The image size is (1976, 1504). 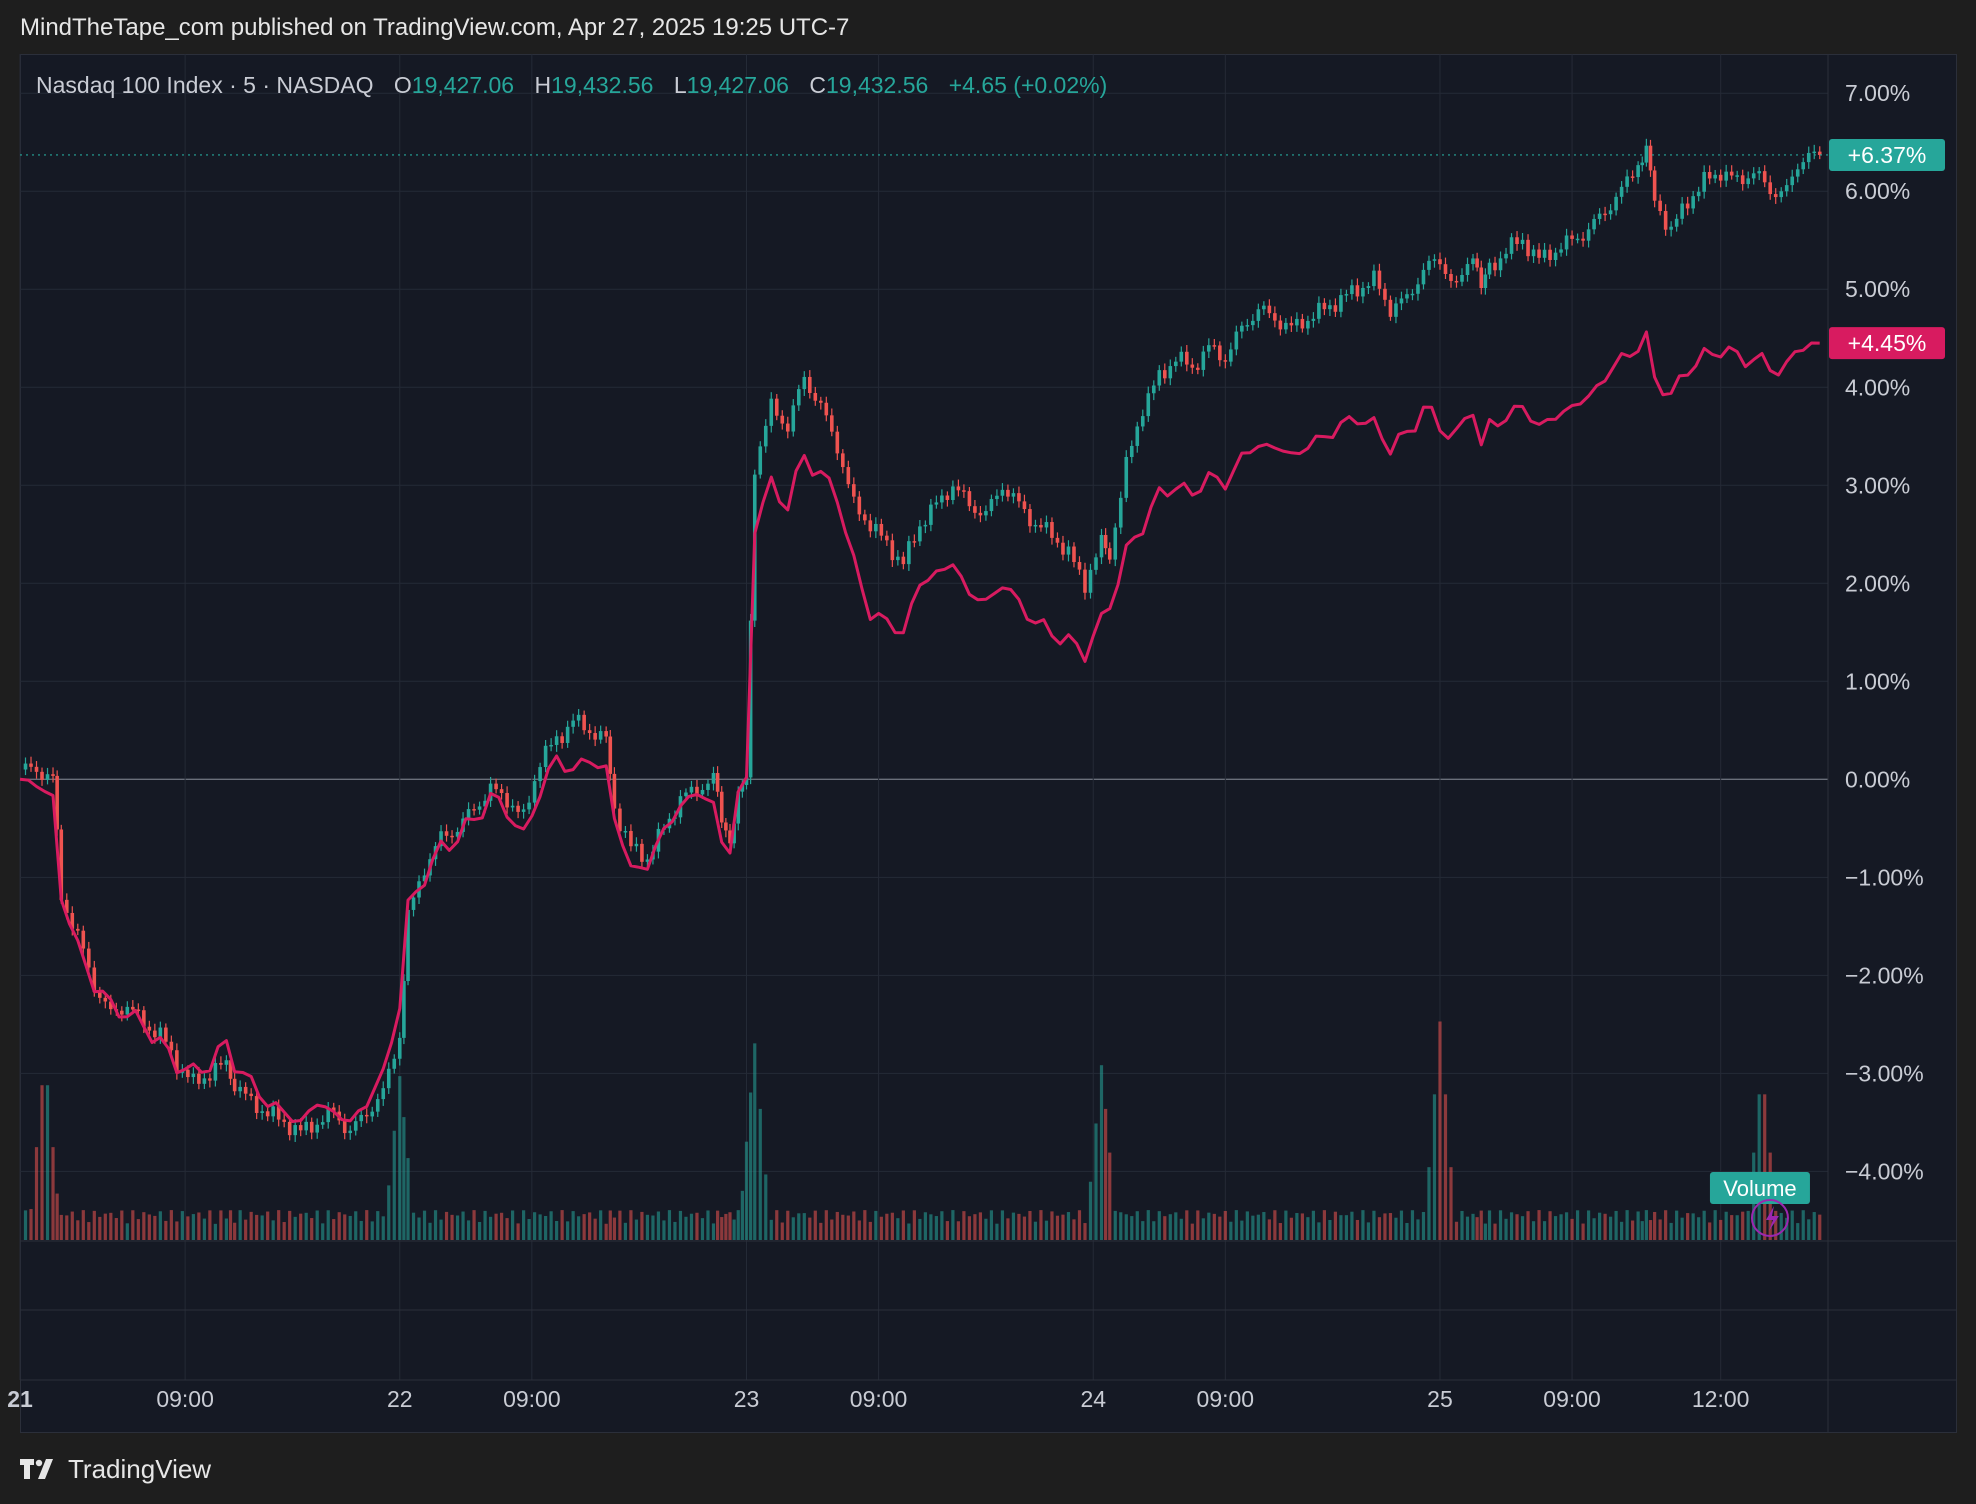 What do you see at coordinates (877, 85) in the screenshot?
I see `close-value: 19,432.56` at bounding box center [877, 85].